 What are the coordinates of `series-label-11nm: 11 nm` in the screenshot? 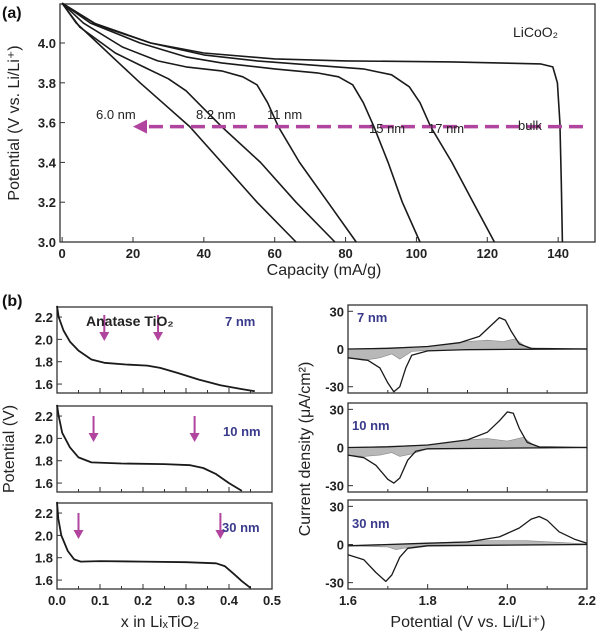 It's located at (284, 114).